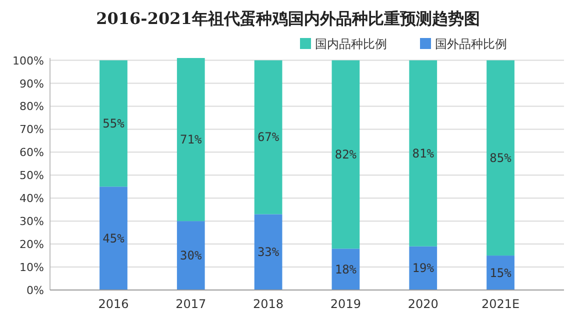 The height and width of the screenshot is (326, 576). I want to click on data-label: 30%, so click(191, 255).